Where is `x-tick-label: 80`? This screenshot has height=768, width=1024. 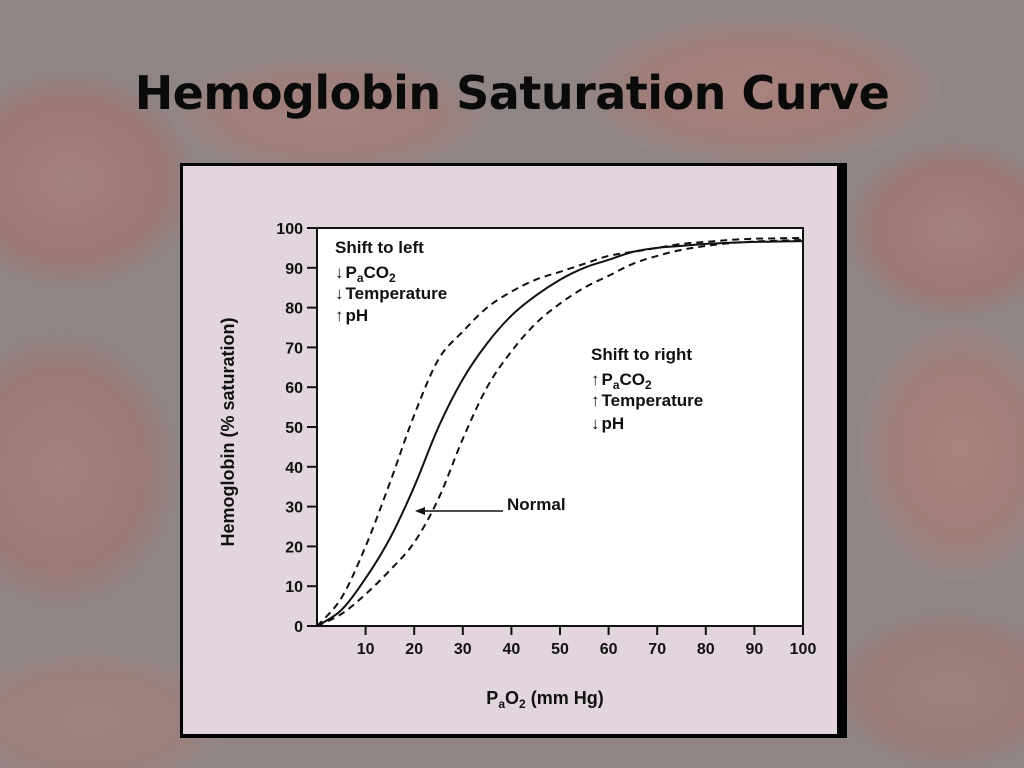 x-tick-label: 80 is located at coordinates (706, 649).